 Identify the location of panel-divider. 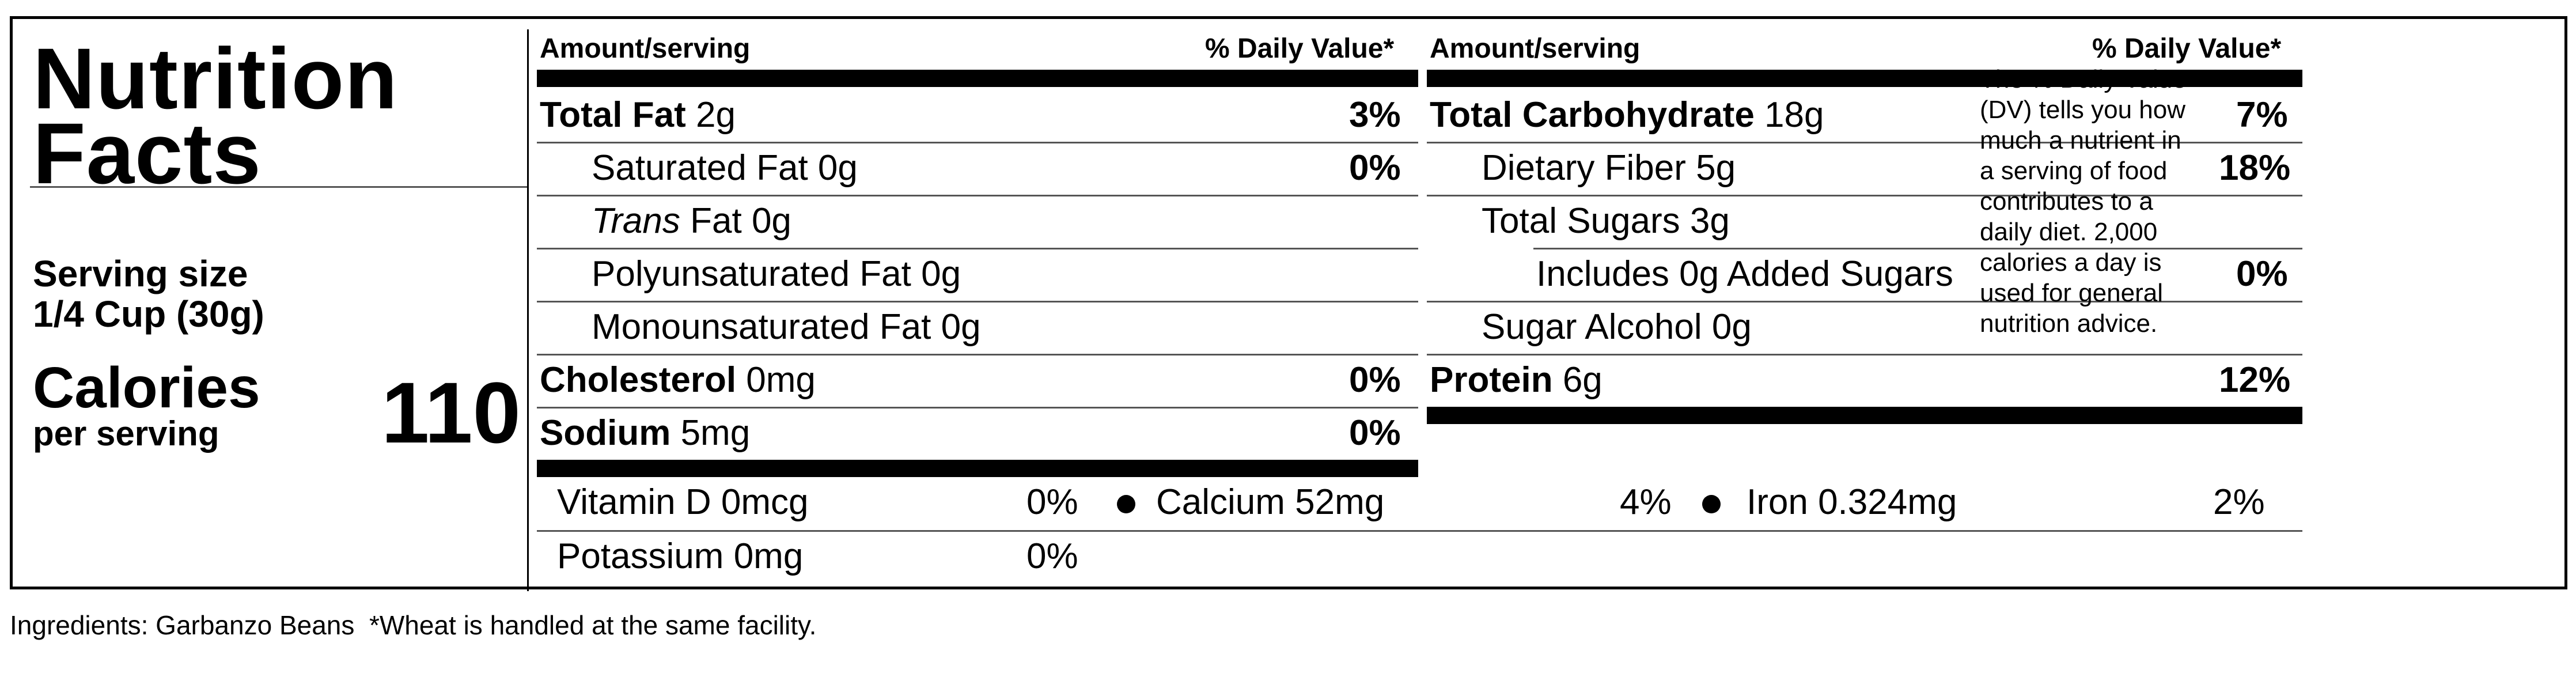
(528, 310).